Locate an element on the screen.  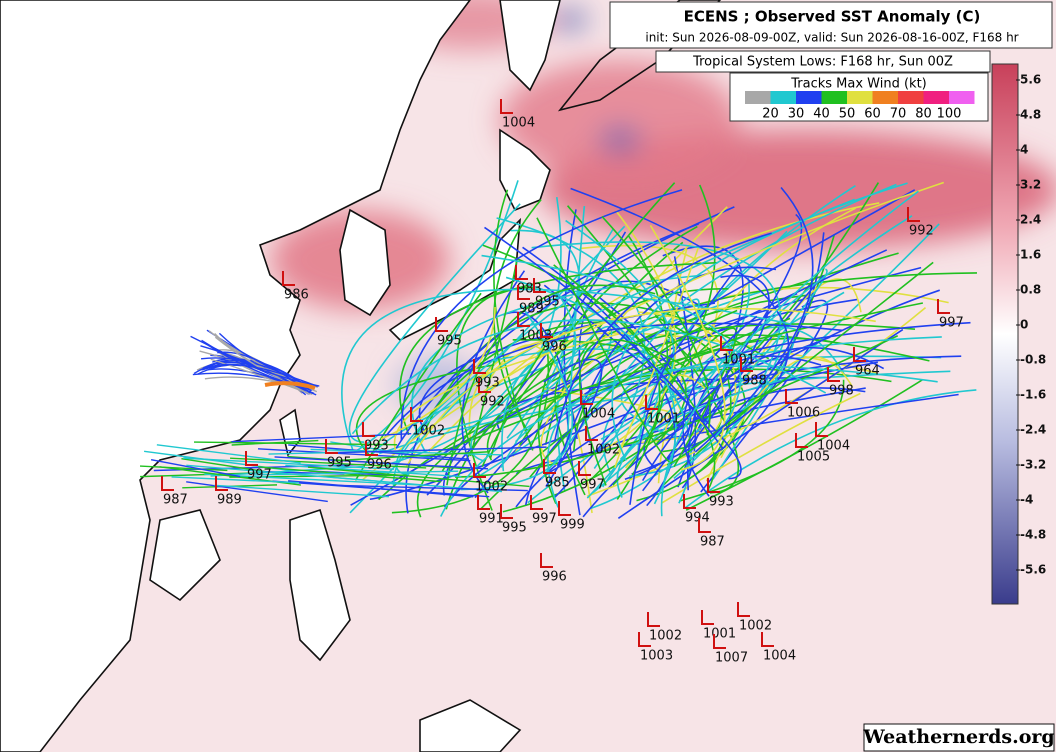
legend-tick: 100 is located at coordinates (949, 114).